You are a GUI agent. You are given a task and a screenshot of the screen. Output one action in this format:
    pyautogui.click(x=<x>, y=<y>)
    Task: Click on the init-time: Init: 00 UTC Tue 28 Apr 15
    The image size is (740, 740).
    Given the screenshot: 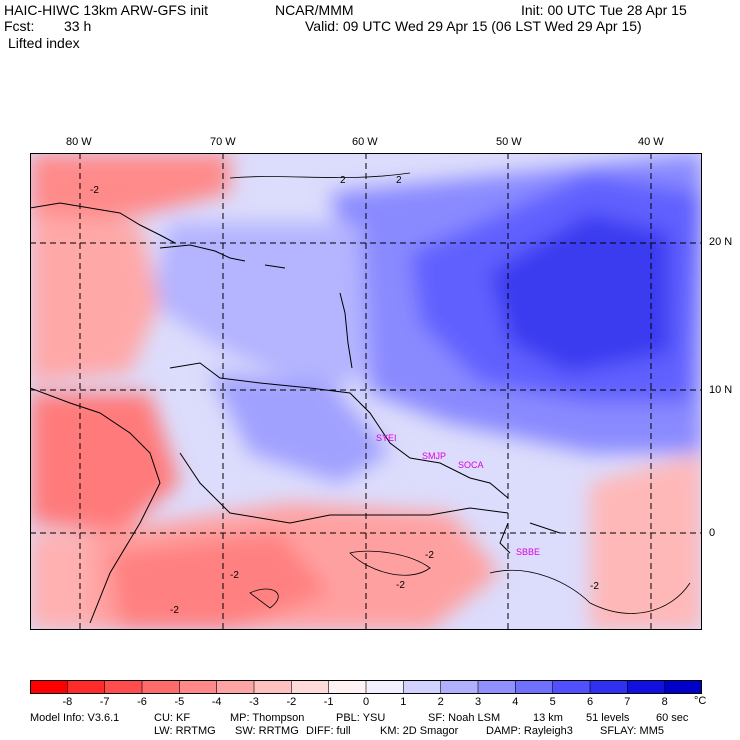 What is the action you would take?
    pyautogui.click(x=604, y=10)
    